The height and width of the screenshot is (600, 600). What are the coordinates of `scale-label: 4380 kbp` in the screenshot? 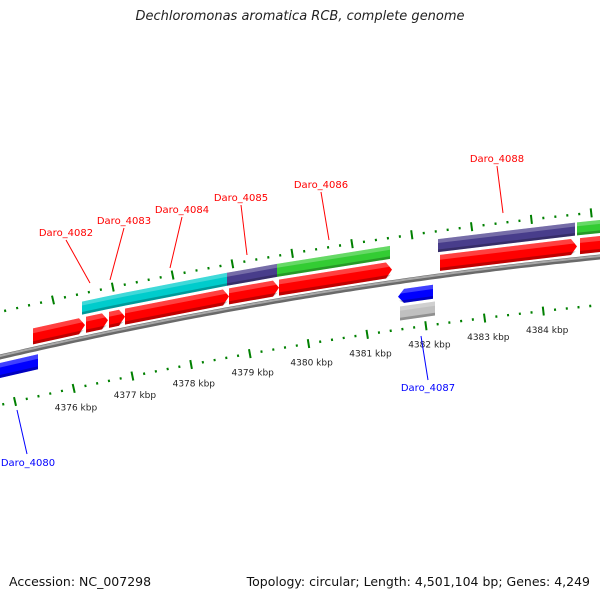 It's located at (311, 364).